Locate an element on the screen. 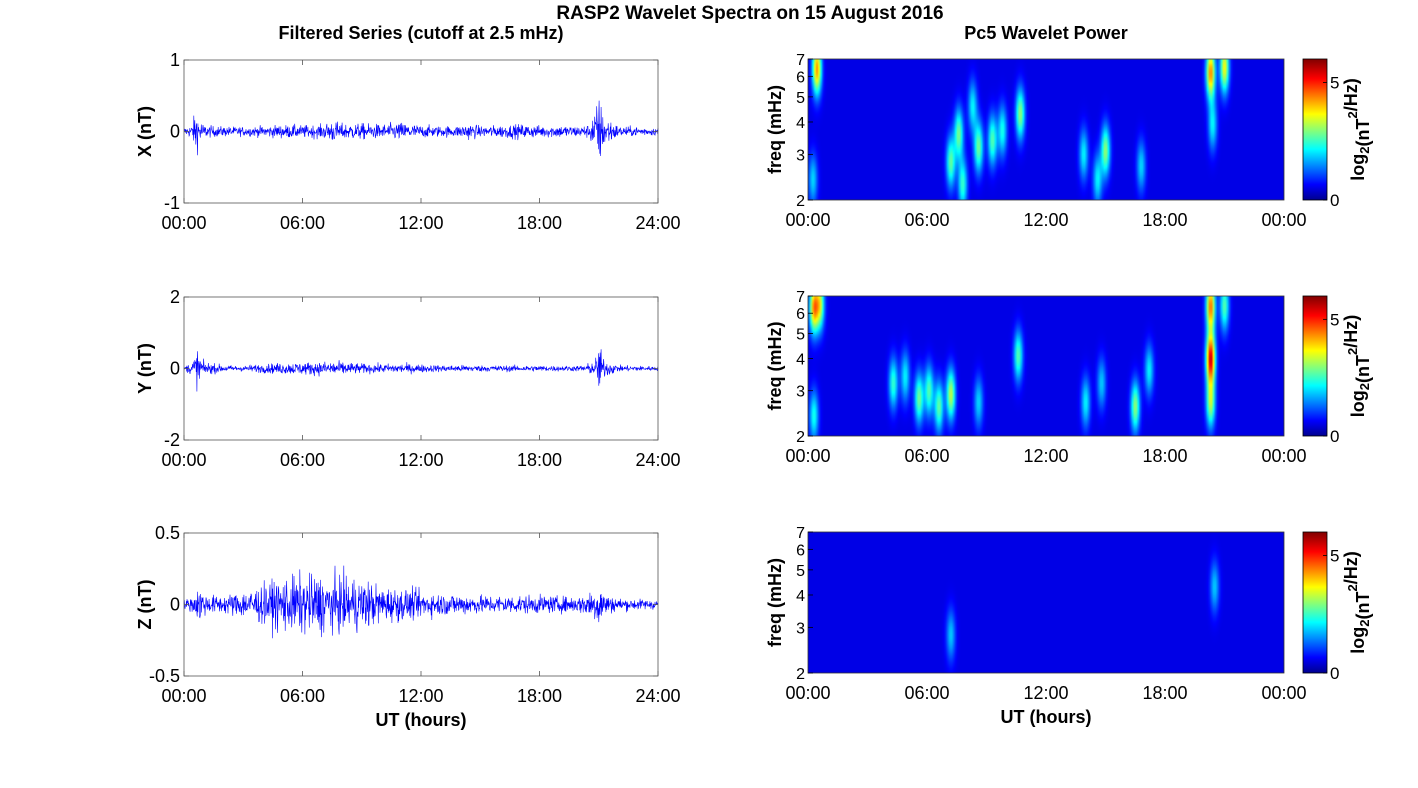 This screenshot has height=788, width=1418. series-panel-y: -2 0 2 00:00 06:00 12:00 18:00 24:00 Y (nT) is located at coordinates (408, 378).